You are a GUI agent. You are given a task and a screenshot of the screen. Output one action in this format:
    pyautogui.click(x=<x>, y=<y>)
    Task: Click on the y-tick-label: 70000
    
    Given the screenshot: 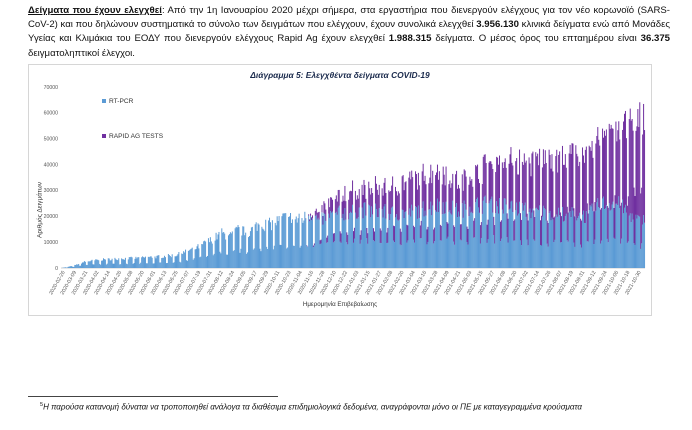 What is the action you would take?
    pyautogui.click(x=51, y=88)
    